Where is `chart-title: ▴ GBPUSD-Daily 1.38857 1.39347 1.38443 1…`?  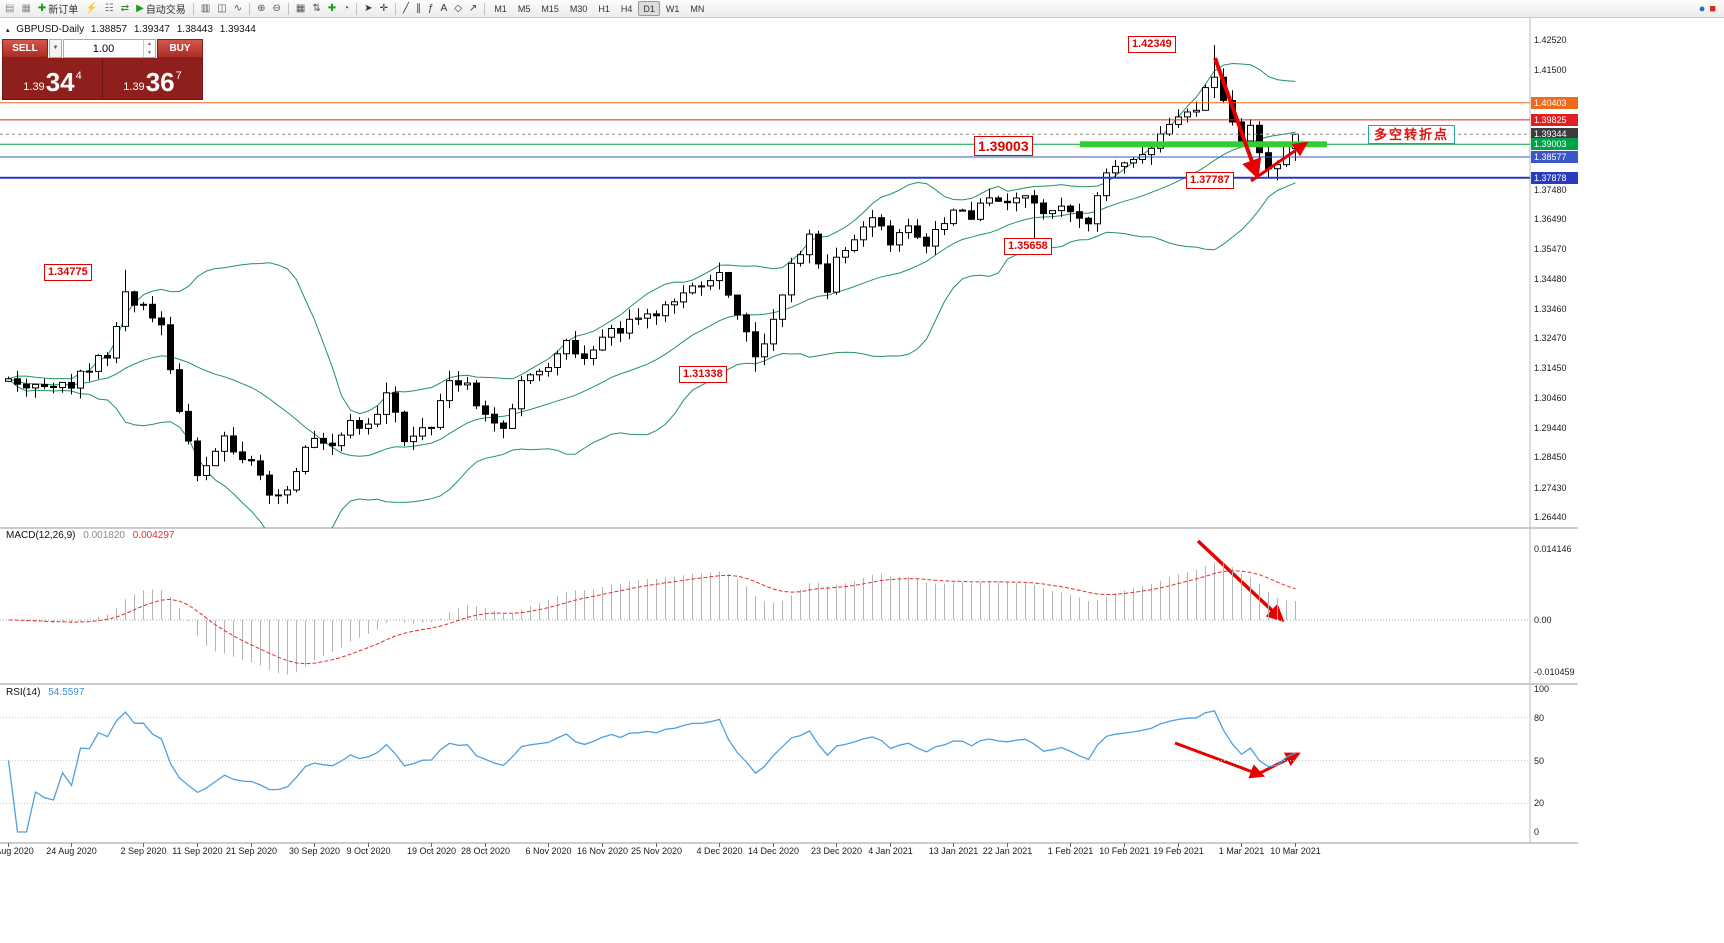
chart-title: ▴ GBPUSD-Daily 1.38857 1.39347 1.38443 1… is located at coordinates (133, 29).